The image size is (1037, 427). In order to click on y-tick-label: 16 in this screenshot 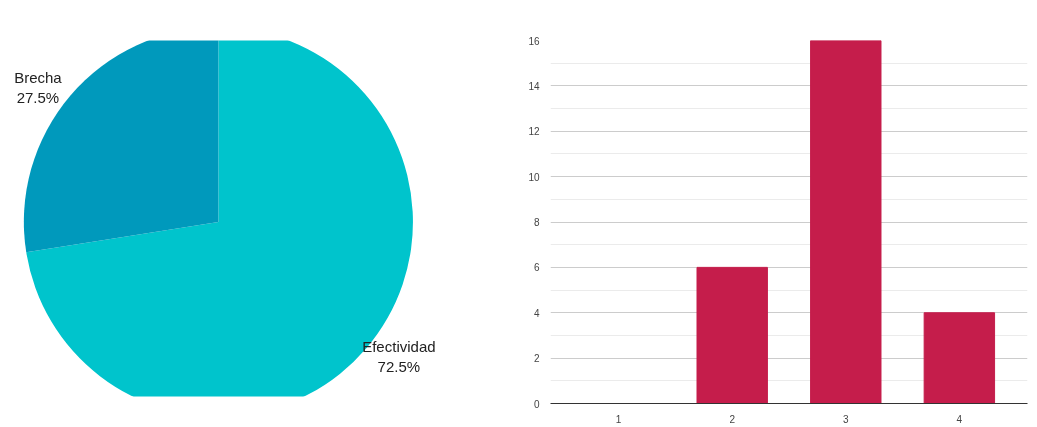, I will do `click(534, 41)`.